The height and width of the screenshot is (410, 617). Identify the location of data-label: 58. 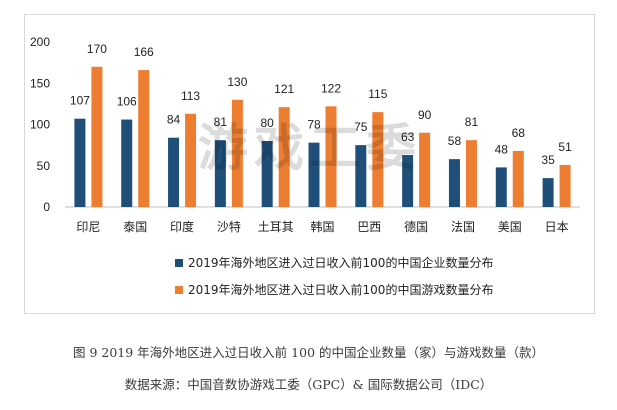
(455, 141).